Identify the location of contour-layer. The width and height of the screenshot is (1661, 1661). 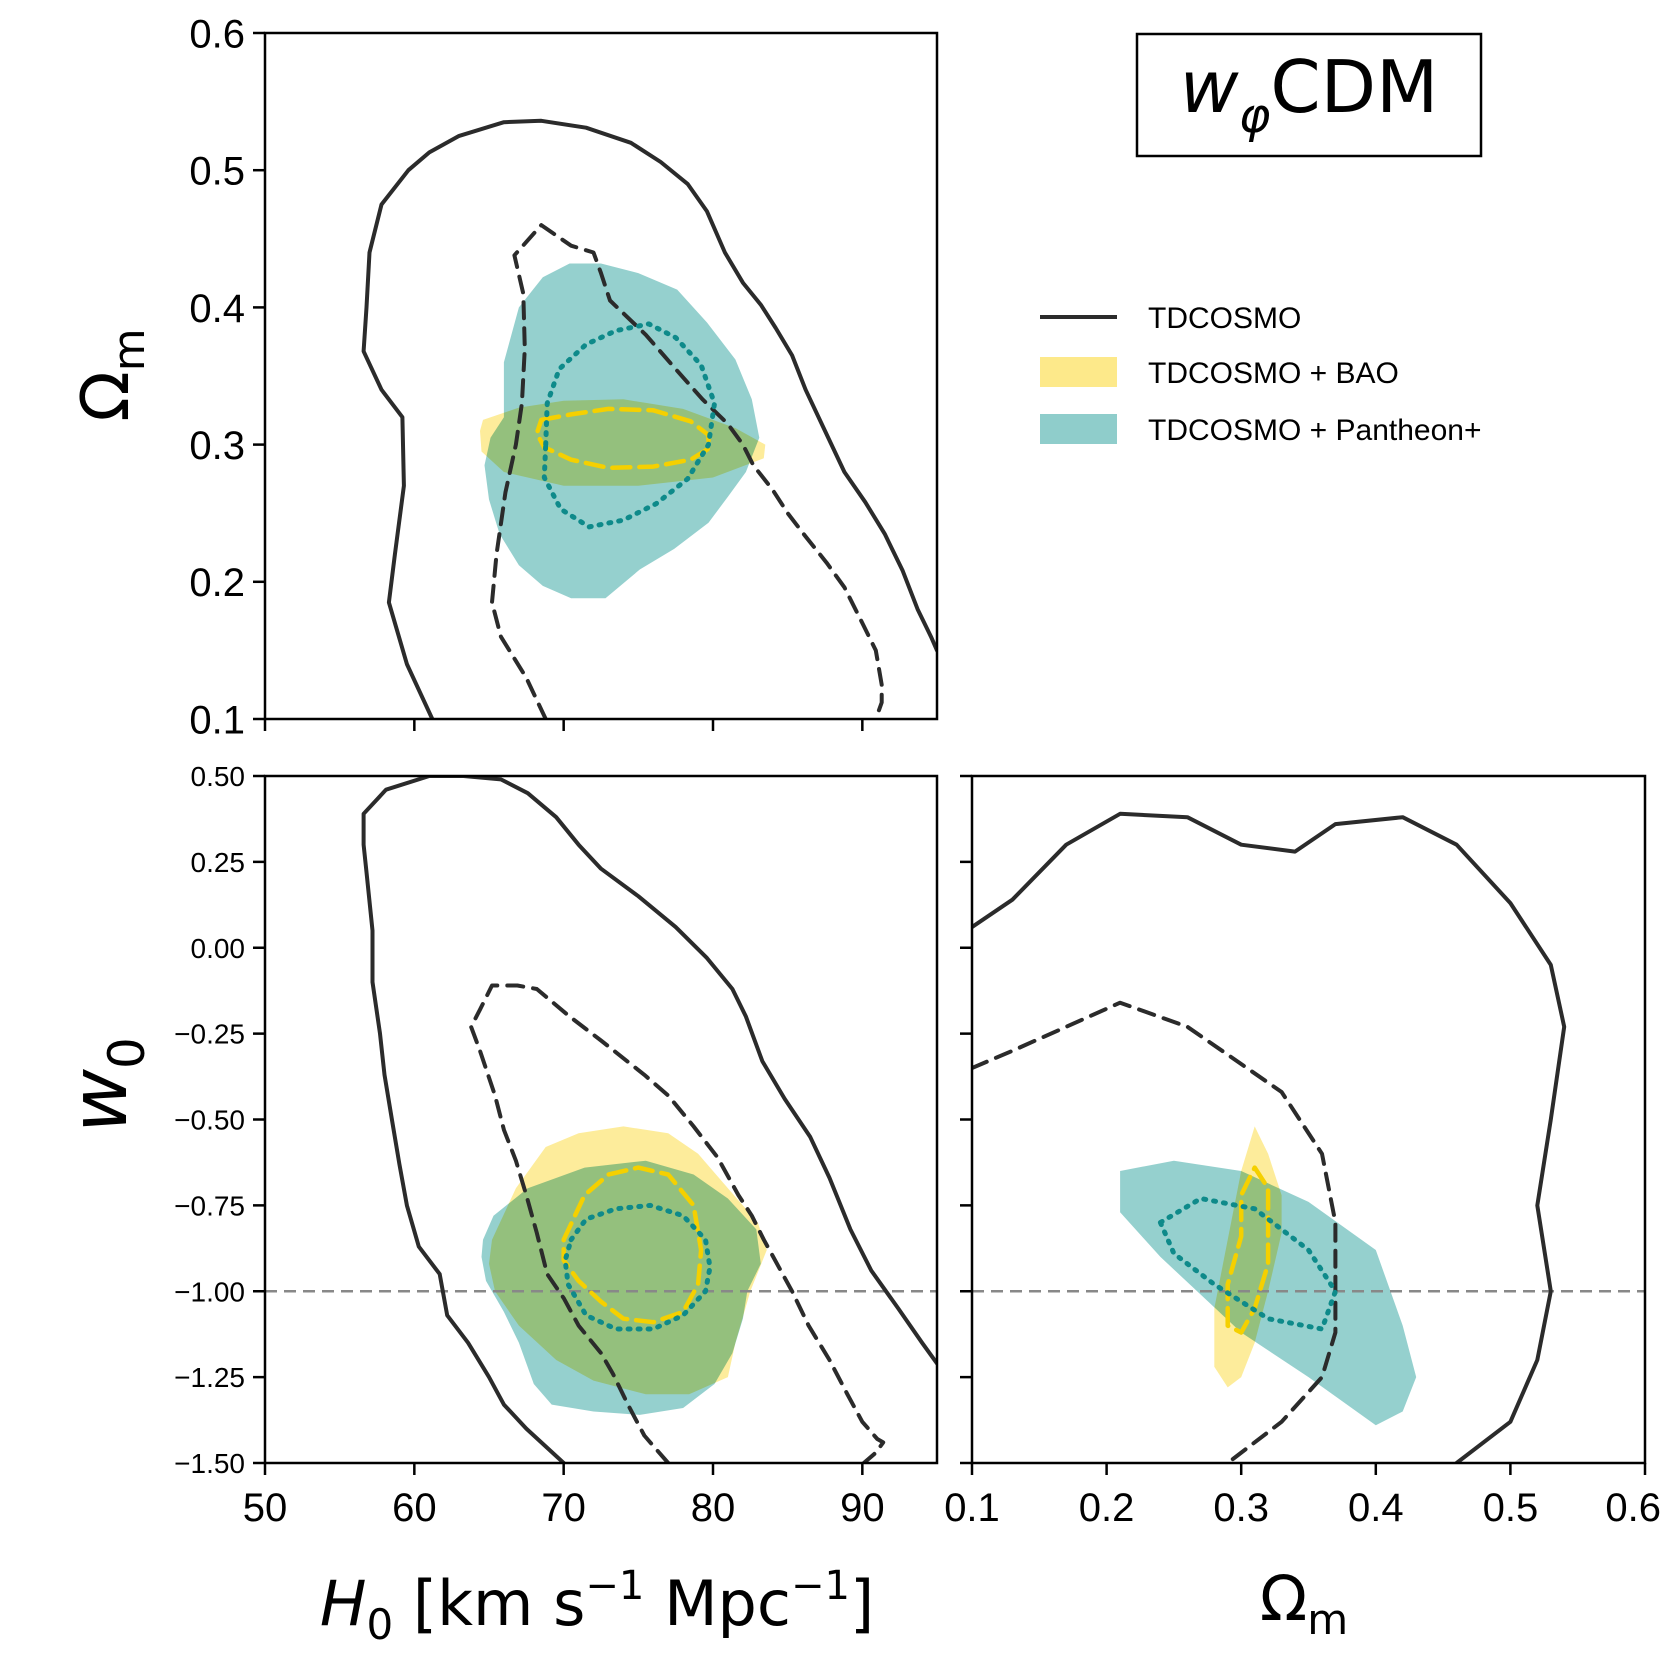
(649, 418).